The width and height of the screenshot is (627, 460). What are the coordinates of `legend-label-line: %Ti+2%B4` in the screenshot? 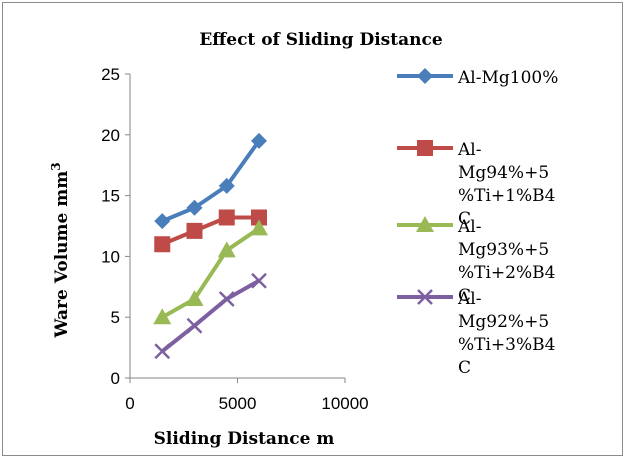 It's located at (506, 273).